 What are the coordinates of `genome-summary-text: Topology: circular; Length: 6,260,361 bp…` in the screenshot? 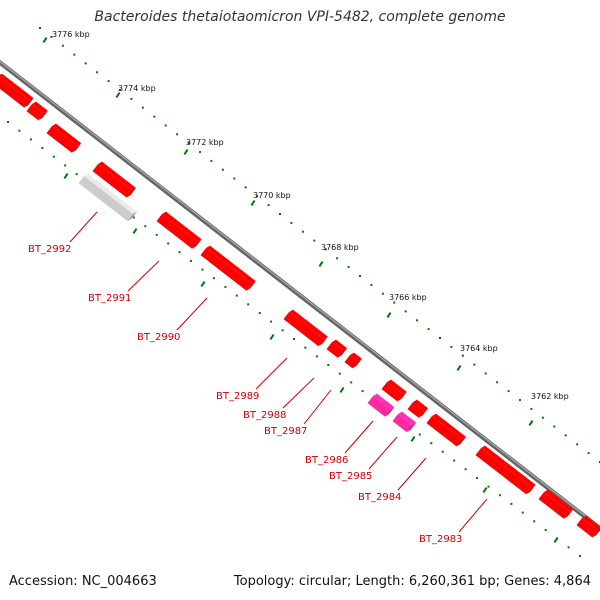 It's located at (412, 581).